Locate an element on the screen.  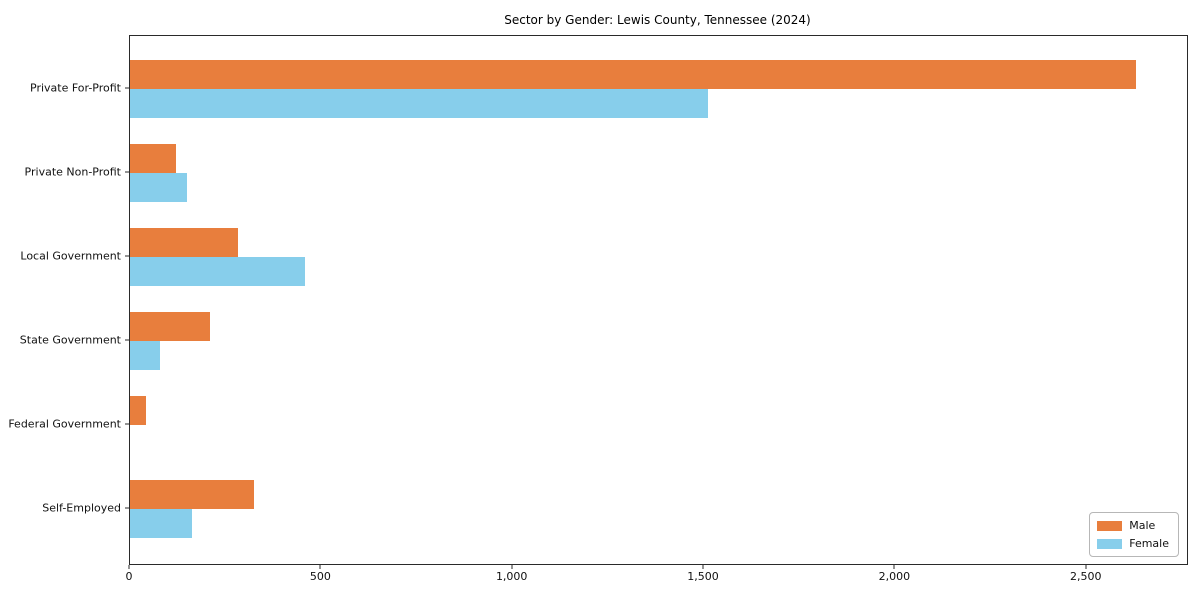
bar-female-local-government is located at coordinates (217, 271).